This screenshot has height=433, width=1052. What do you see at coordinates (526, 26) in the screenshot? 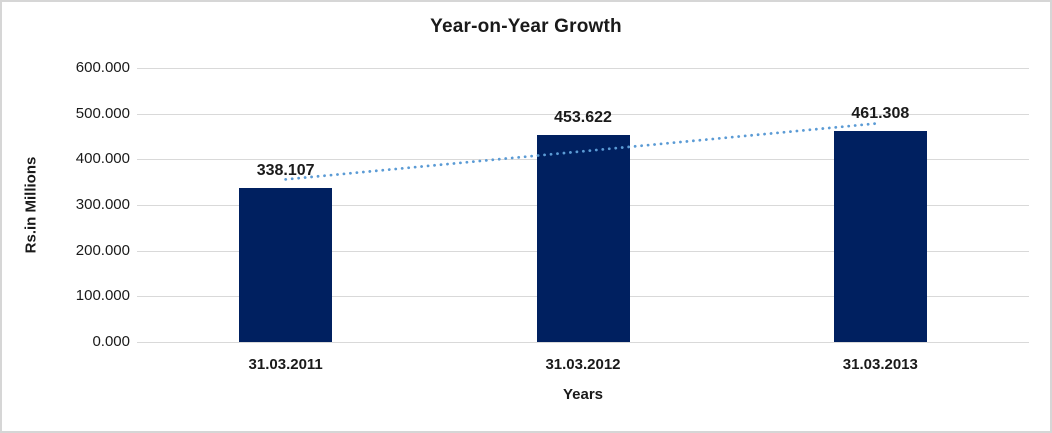
I see `chart-title: Year-on-Year Growth` at bounding box center [526, 26].